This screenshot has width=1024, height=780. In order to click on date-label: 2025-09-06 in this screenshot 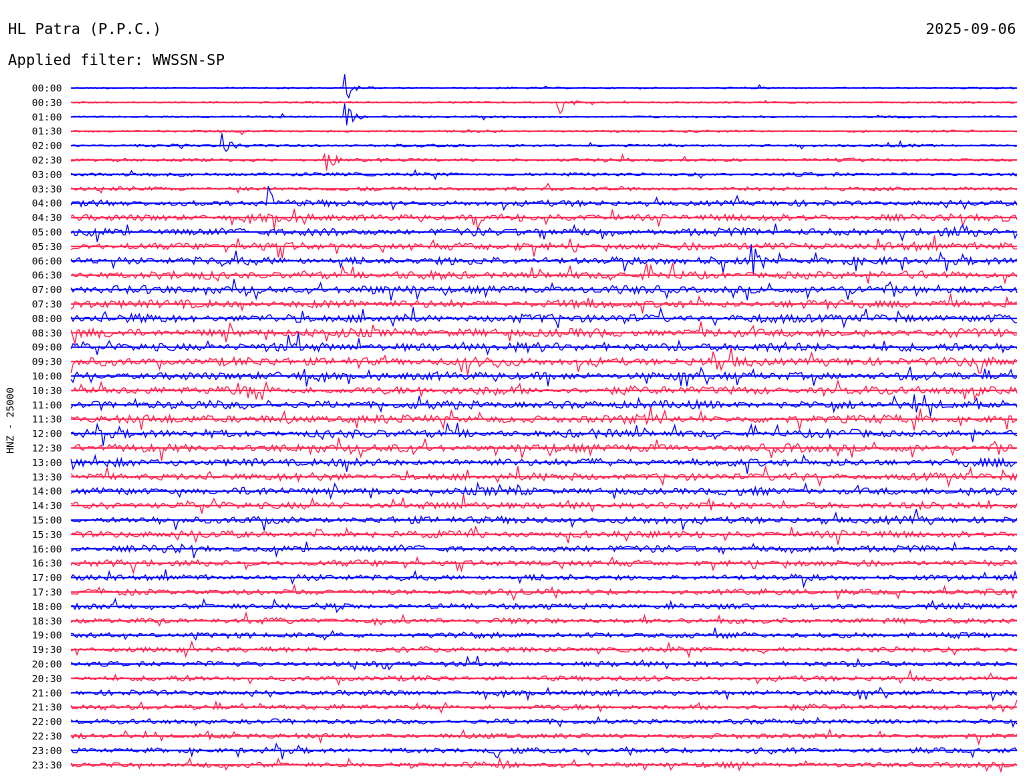, I will do `click(970, 29)`.